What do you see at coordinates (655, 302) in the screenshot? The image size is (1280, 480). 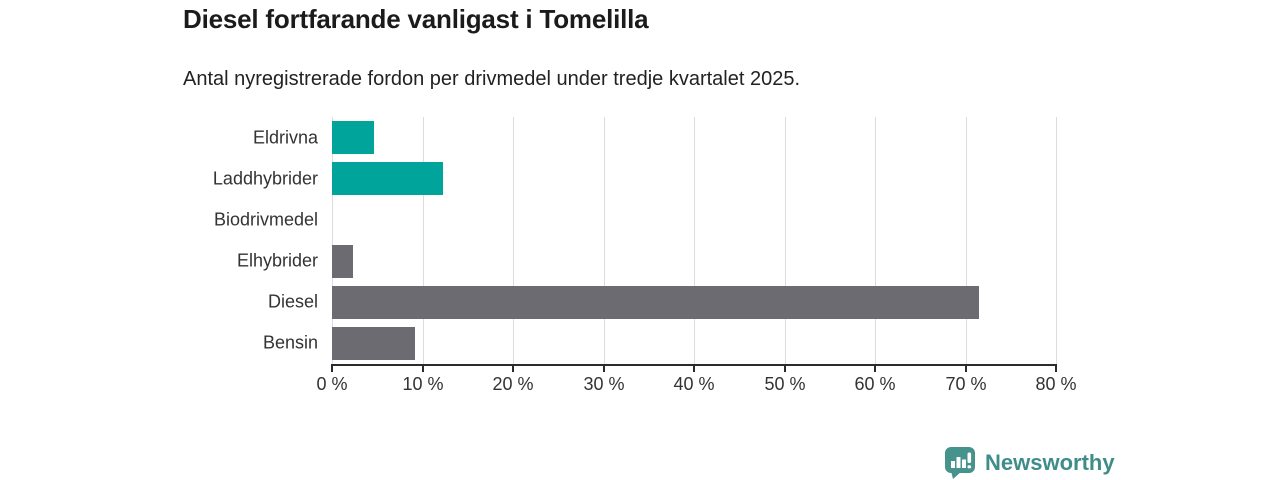 I see `bar-diesel` at bounding box center [655, 302].